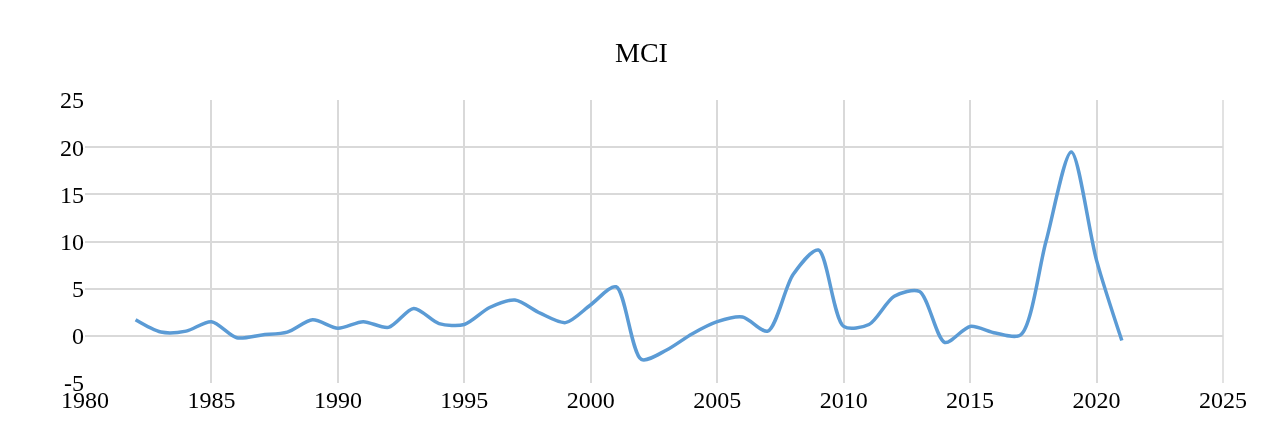  Describe the element at coordinates (78, 289) in the screenshot. I see `y-tick-label: 5` at that location.